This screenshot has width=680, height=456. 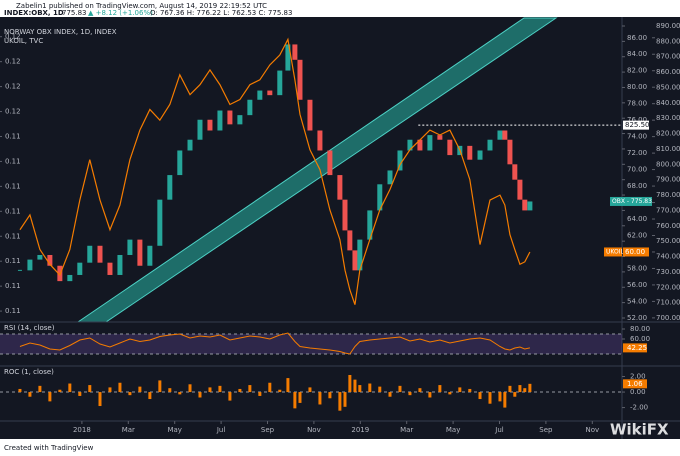 What do you see at coordinates (311, 344) in the screenshot?
I see `band-fill` at bounding box center [311, 344].